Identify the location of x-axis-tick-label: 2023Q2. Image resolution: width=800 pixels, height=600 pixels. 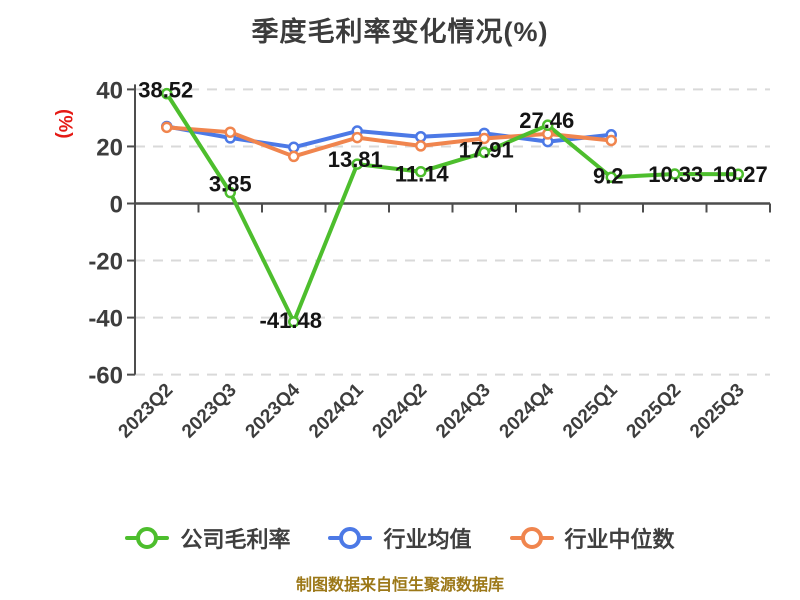
(146, 411).